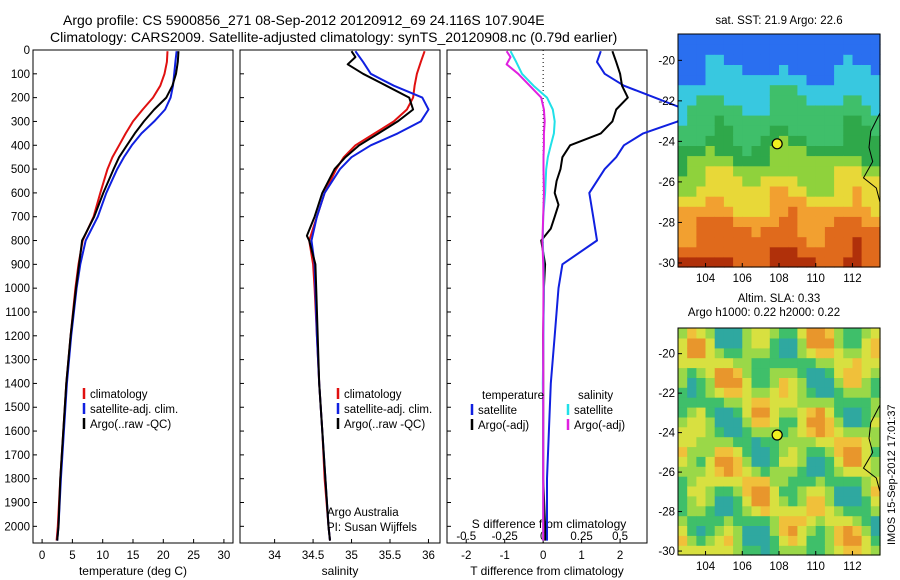  I want to click on x2-tick-label: -0.5, so click(466, 537).